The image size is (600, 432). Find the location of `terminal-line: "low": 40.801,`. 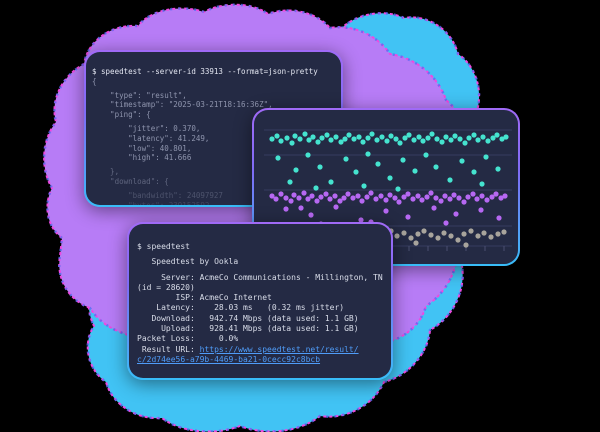

terminal-line: "low": 40.801, is located at coordinates (214, 149).